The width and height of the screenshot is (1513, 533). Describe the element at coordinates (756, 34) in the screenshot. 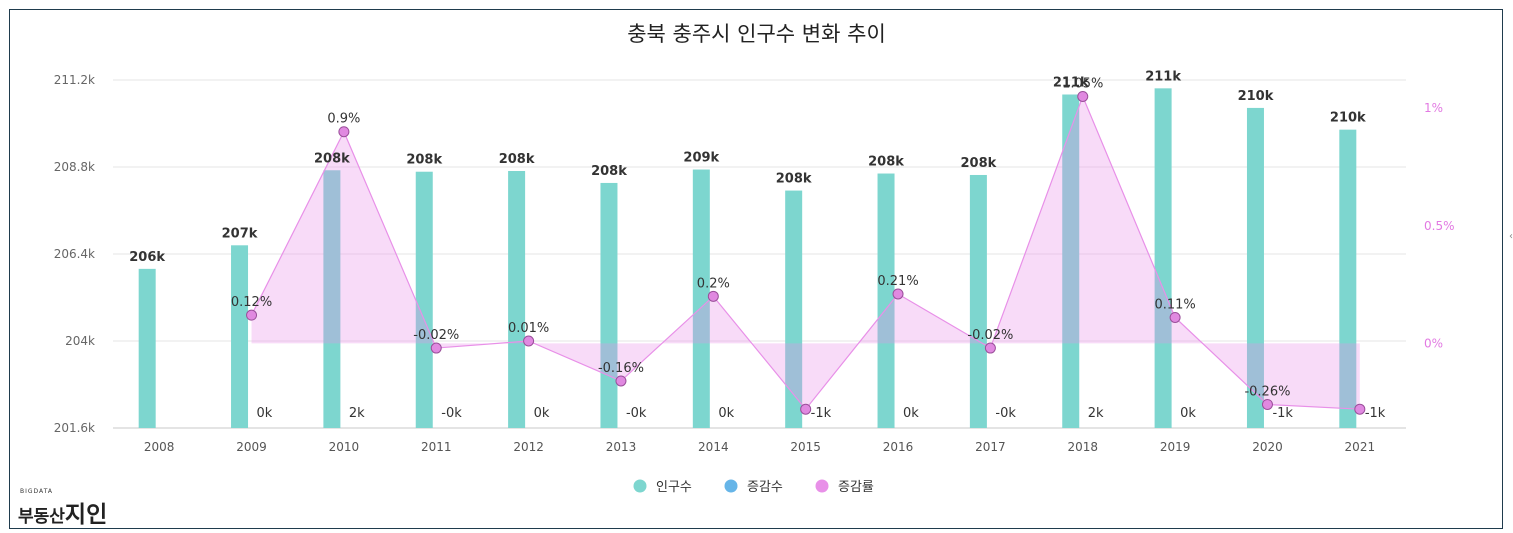

I see `chart-title: 충북 충주시 인구수 변화 추이` at that location.